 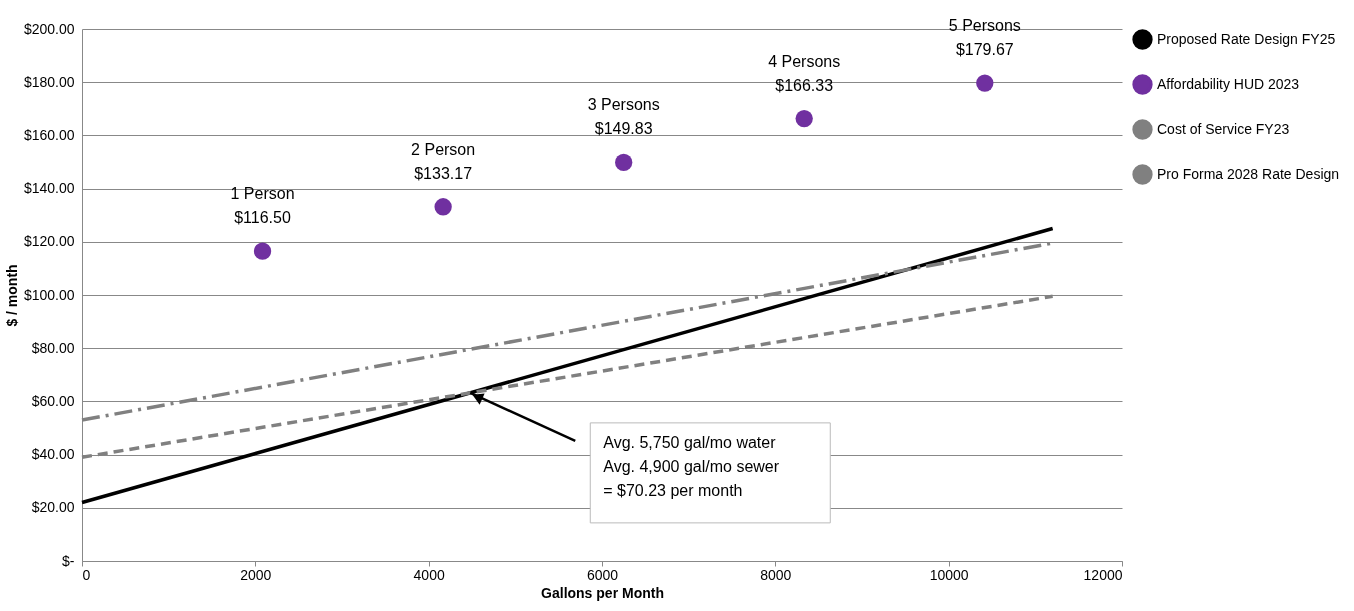 What do you see at coordinates (429, 574) in the screenshot?
I see `x-tick-label: 4000` at bounding box center [429, 574].